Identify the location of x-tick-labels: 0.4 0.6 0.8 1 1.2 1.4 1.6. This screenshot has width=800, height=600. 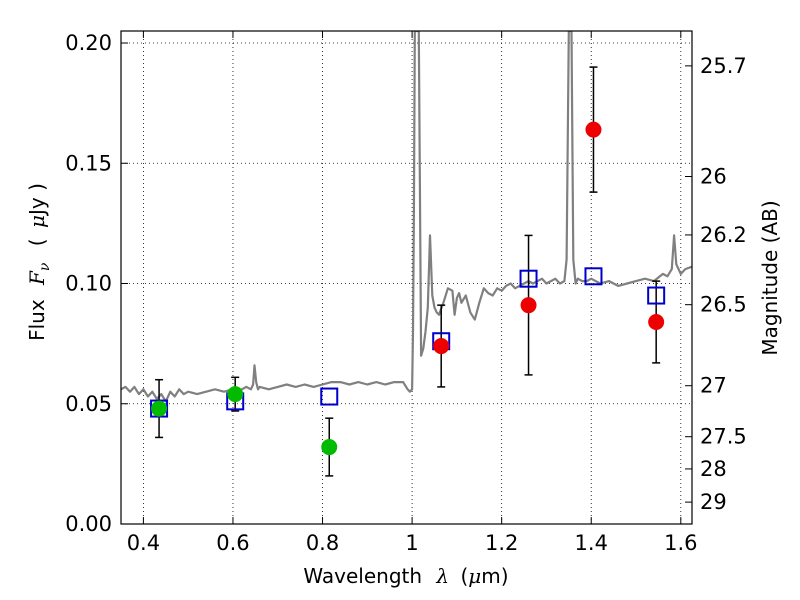
(412, 543).